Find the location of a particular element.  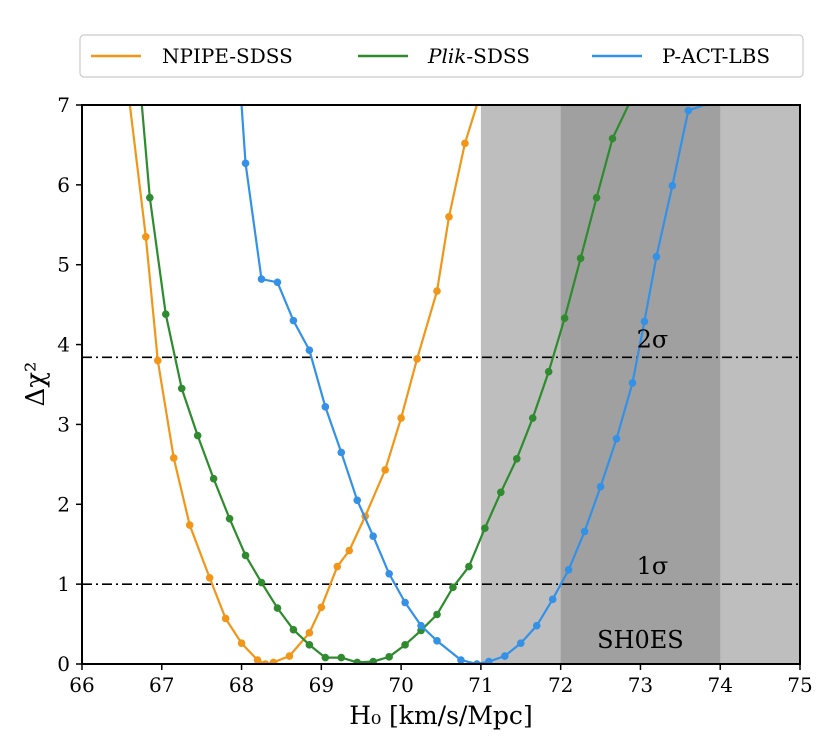

x-tick-label: 75 is located at coordinates (799, 685).